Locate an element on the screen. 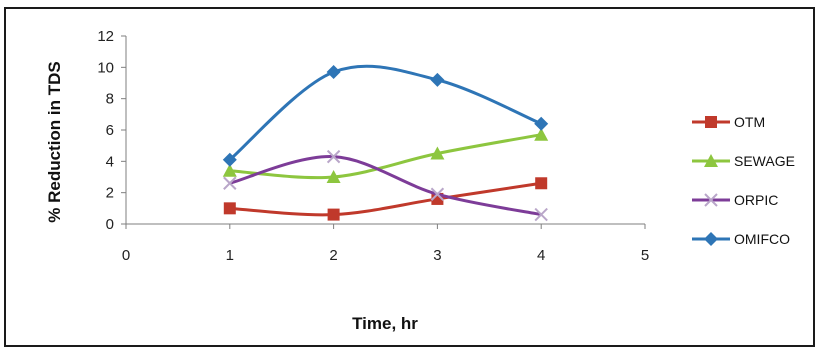 The image size is (820, 349). x-tick-label: 1 is located at coordinates (230, 255).